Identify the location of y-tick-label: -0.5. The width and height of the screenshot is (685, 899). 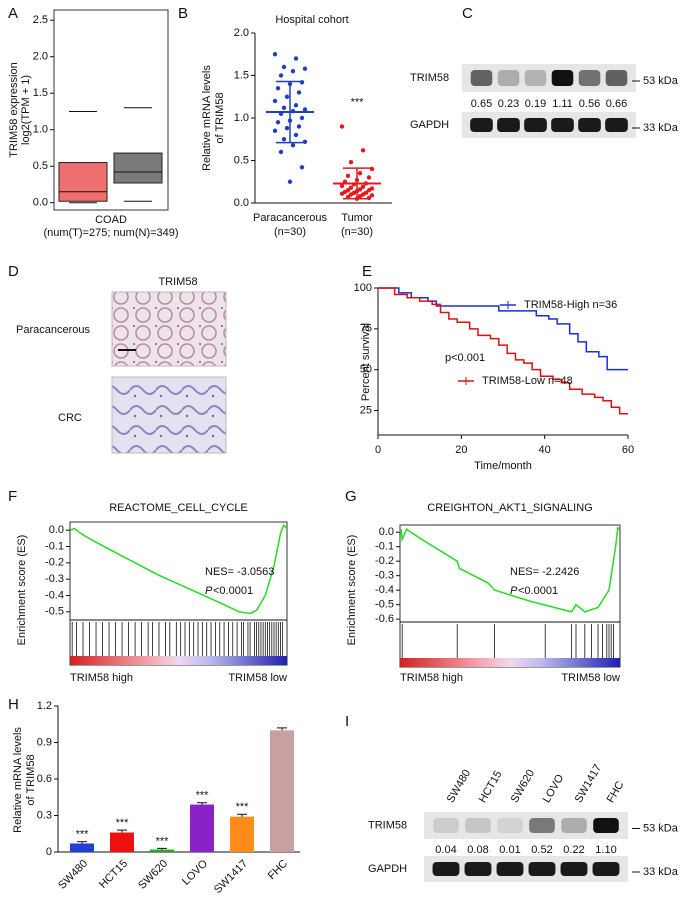
(54, 612).